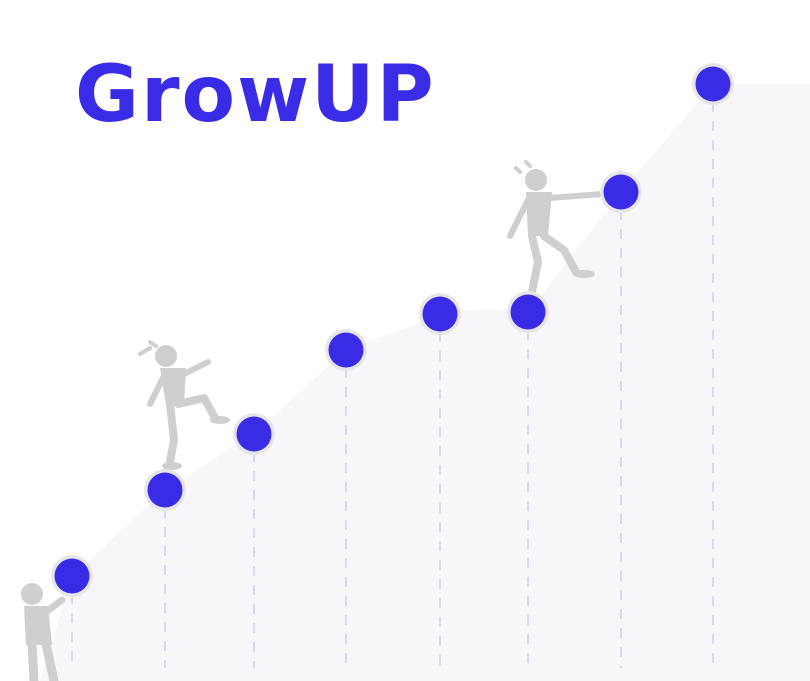  Describe the element at coordinates (43, 632) in the screenshot. I see `child-climber-silhouette` at that location.